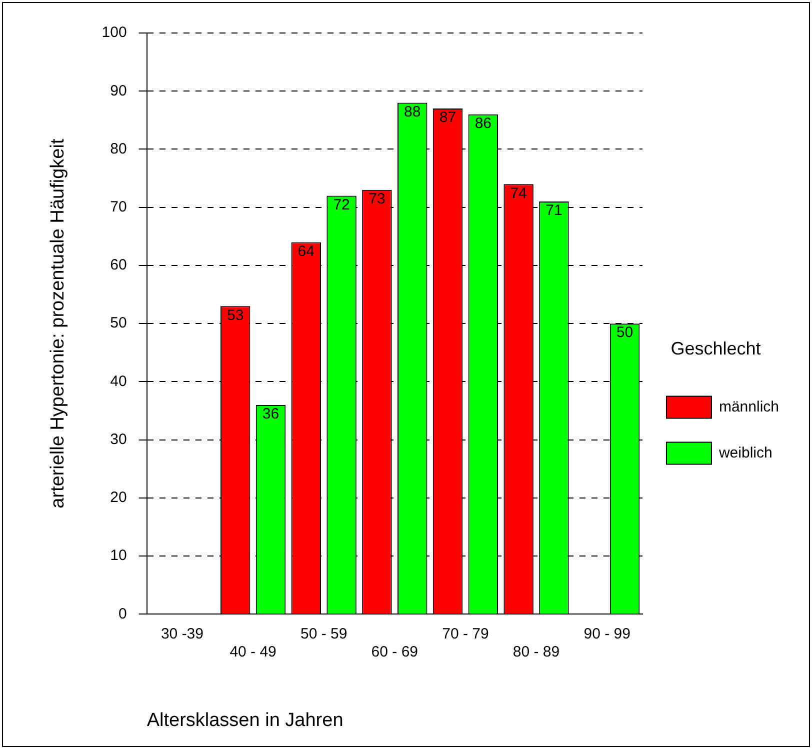  Describe the element at coordinates (745, 453) in the screenshot. I see `legend-label: weiblich` at that location.